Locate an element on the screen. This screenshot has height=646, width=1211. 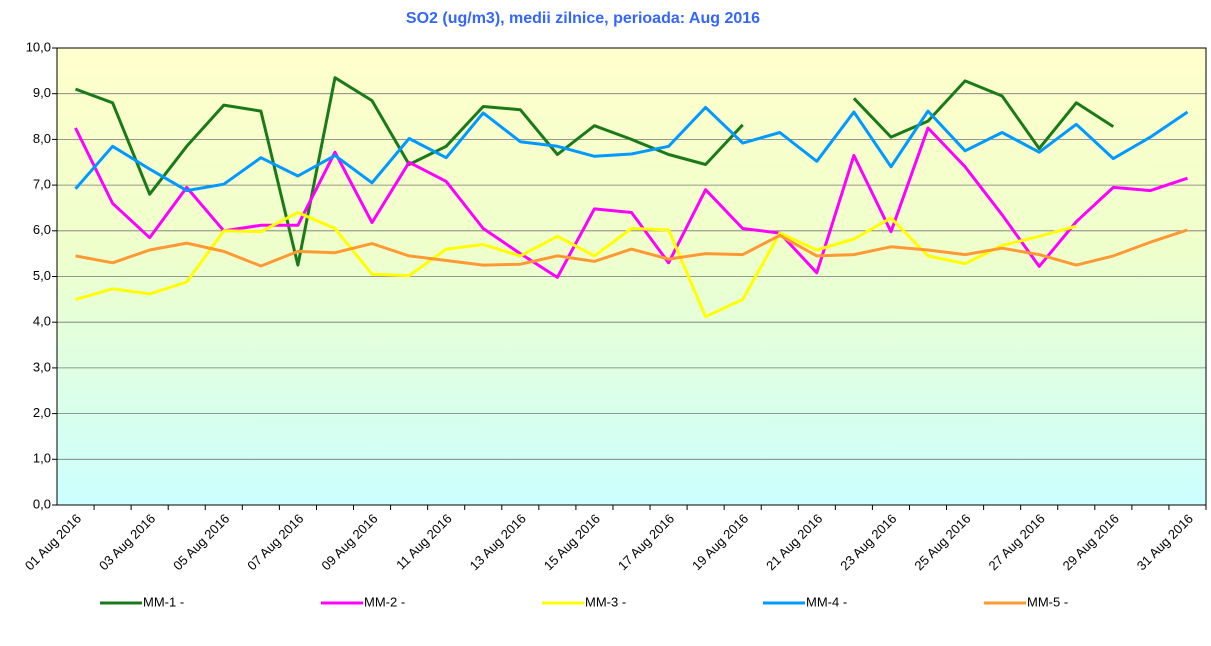
legend-label: MM-1 - is located at coordinates (163, 601).